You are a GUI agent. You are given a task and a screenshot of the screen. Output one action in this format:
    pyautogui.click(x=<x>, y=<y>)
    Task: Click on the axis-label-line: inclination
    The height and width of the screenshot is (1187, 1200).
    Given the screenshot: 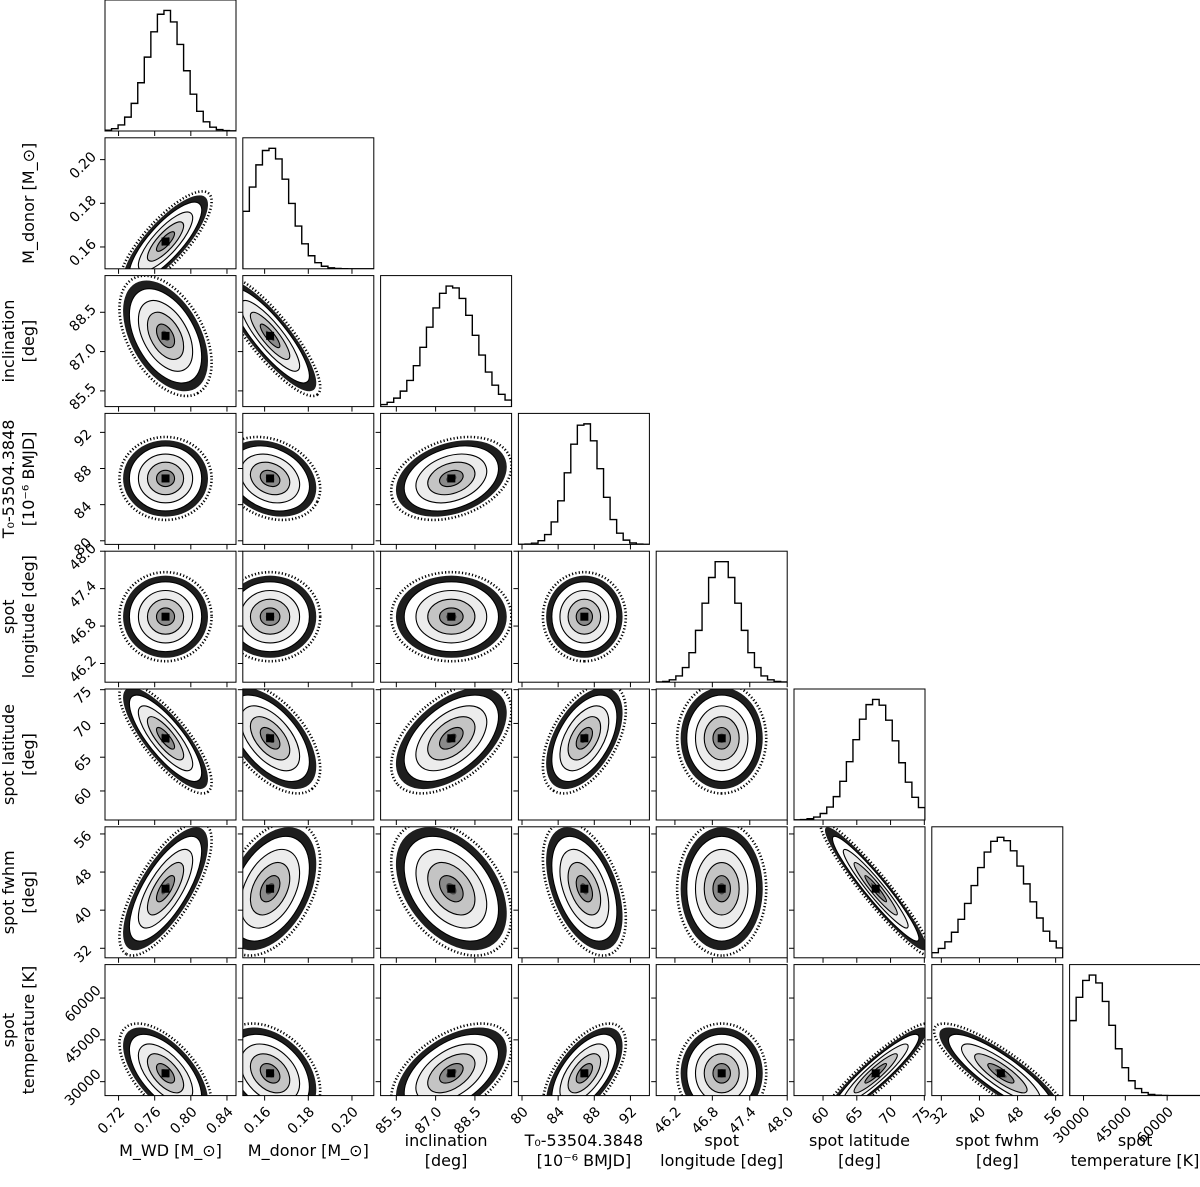 What is the action you would take?
    pyautogui.click(x=446, y=1140)
    